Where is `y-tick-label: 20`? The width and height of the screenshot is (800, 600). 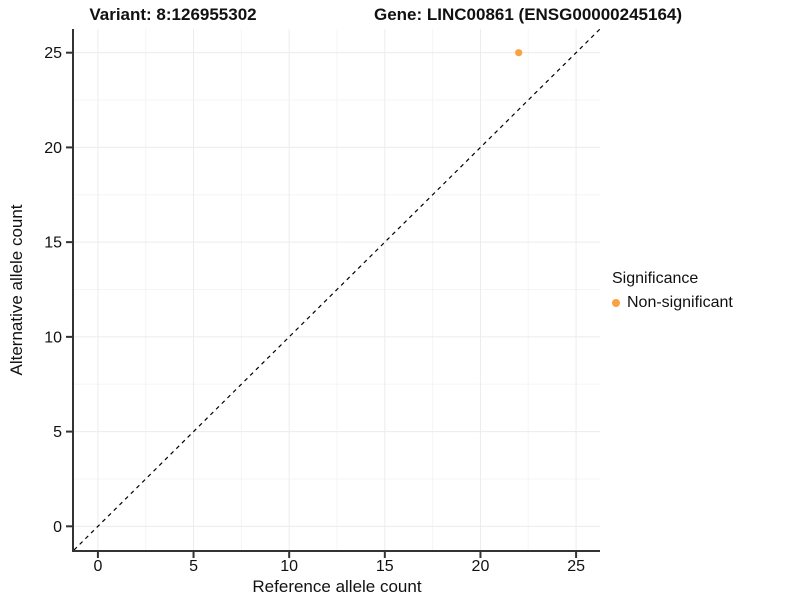 y-tick-label: 20 is located at coordinates (53, 148).